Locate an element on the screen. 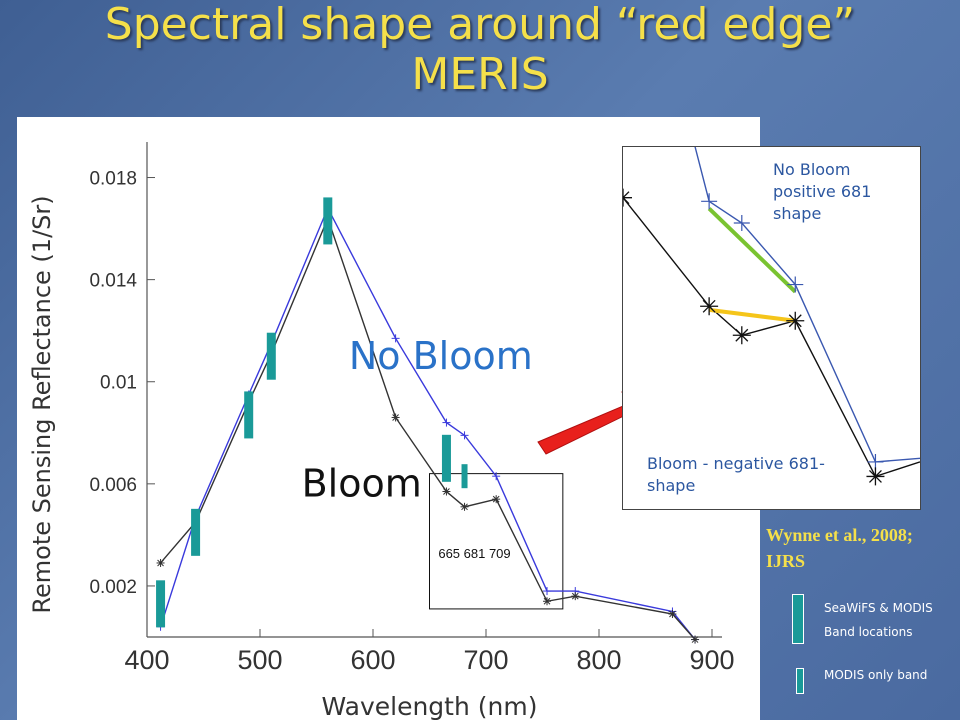 The height and width of the screenshot is (720, 960). slide-title: Spectral shape around “red edge” MERIS is located at coordinates (480, 50).